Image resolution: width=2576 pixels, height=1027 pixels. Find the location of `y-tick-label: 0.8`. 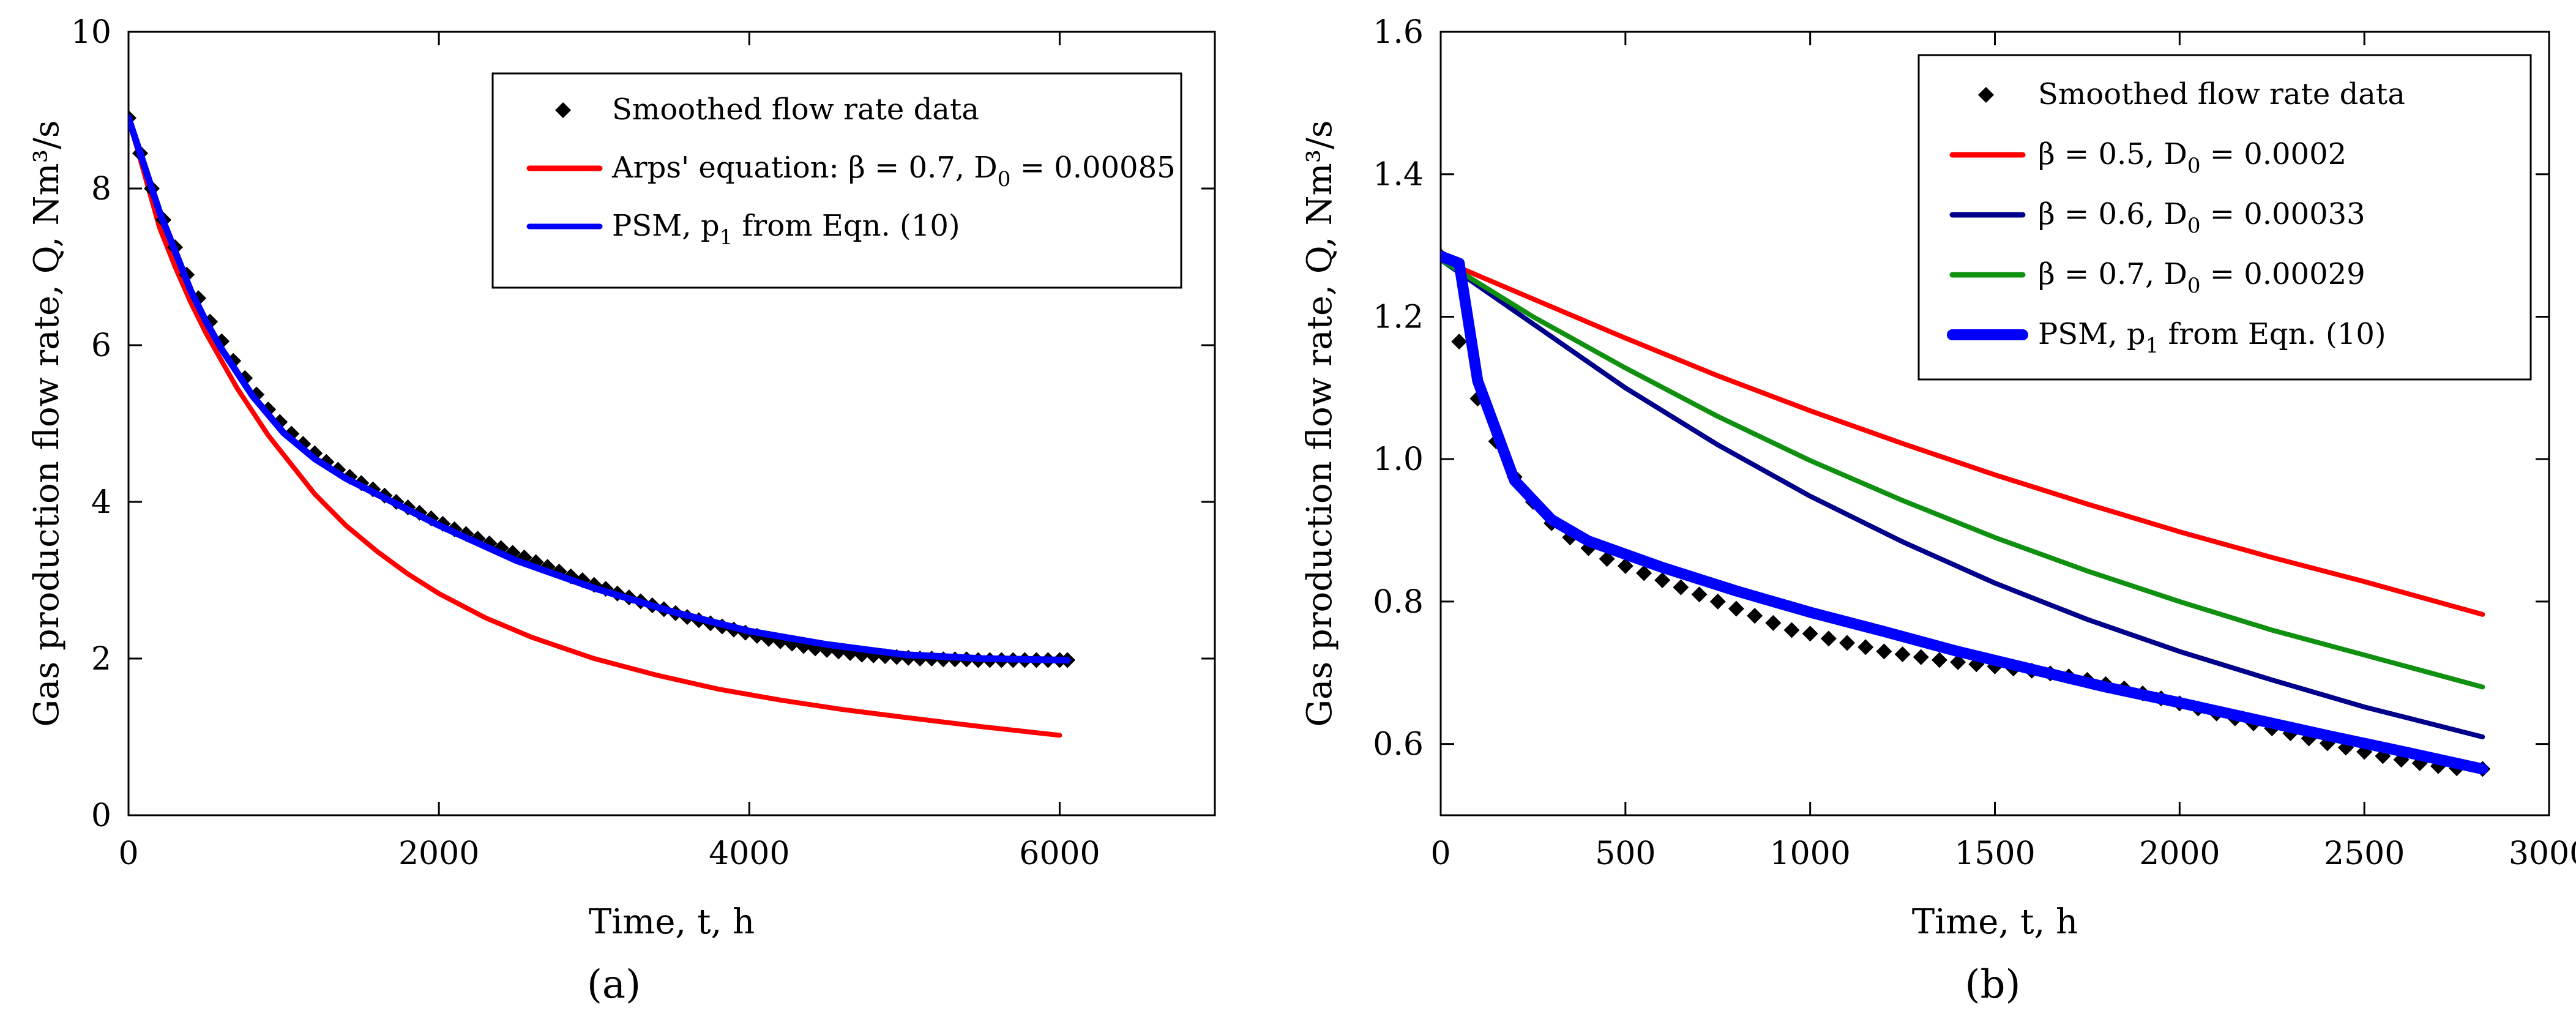

y-tick-label: 0.8 is located at coordinates (1398, 603).